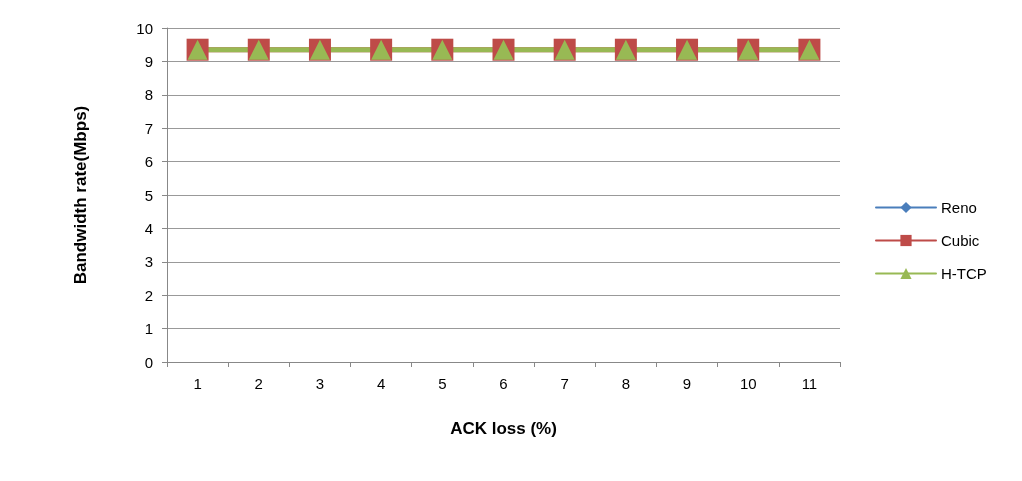 The height and width of the screenshot is (481, 1022). I want to click on x-tick-label: 6, so click(503, 383).